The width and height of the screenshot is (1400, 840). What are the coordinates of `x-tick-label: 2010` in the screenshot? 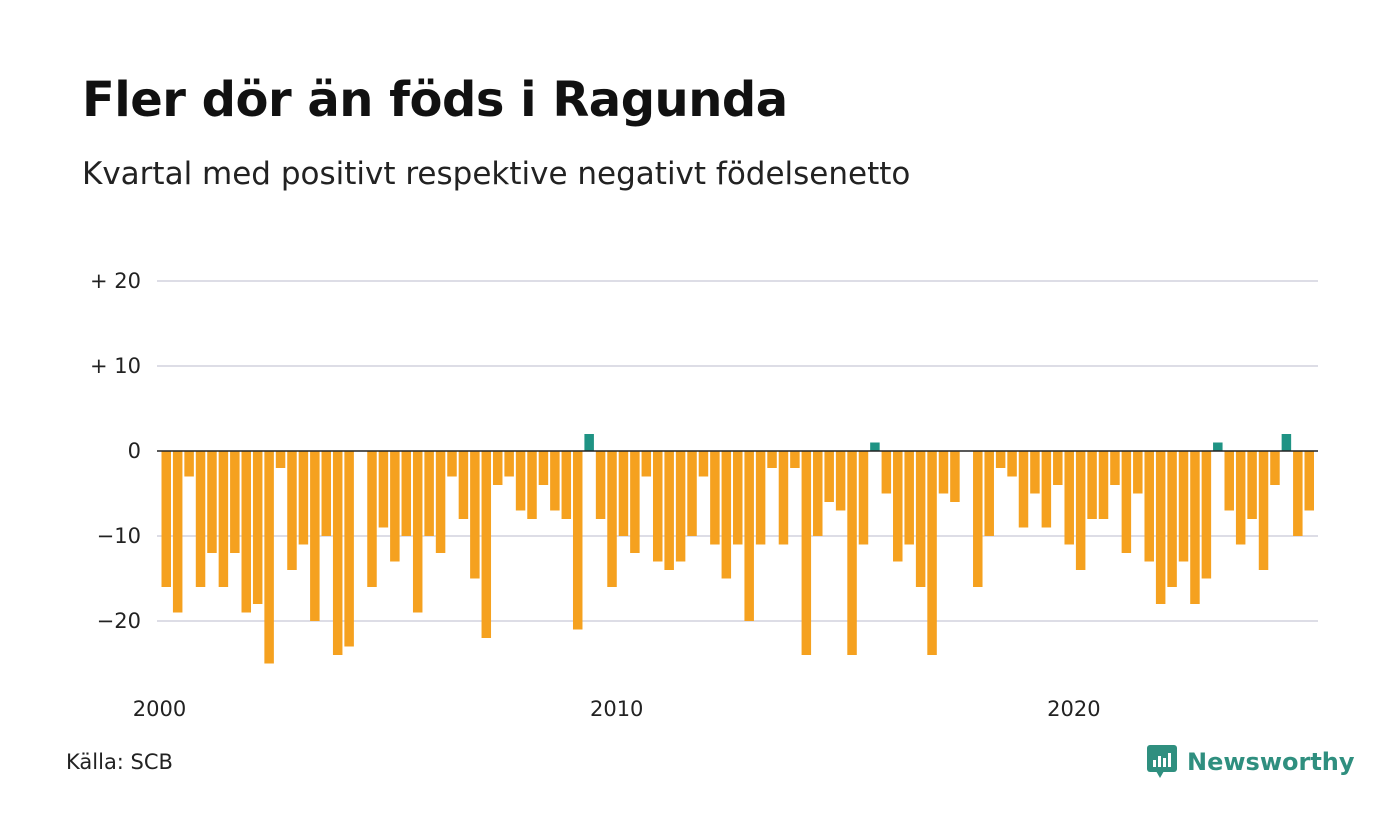 It's located at (616, 709).